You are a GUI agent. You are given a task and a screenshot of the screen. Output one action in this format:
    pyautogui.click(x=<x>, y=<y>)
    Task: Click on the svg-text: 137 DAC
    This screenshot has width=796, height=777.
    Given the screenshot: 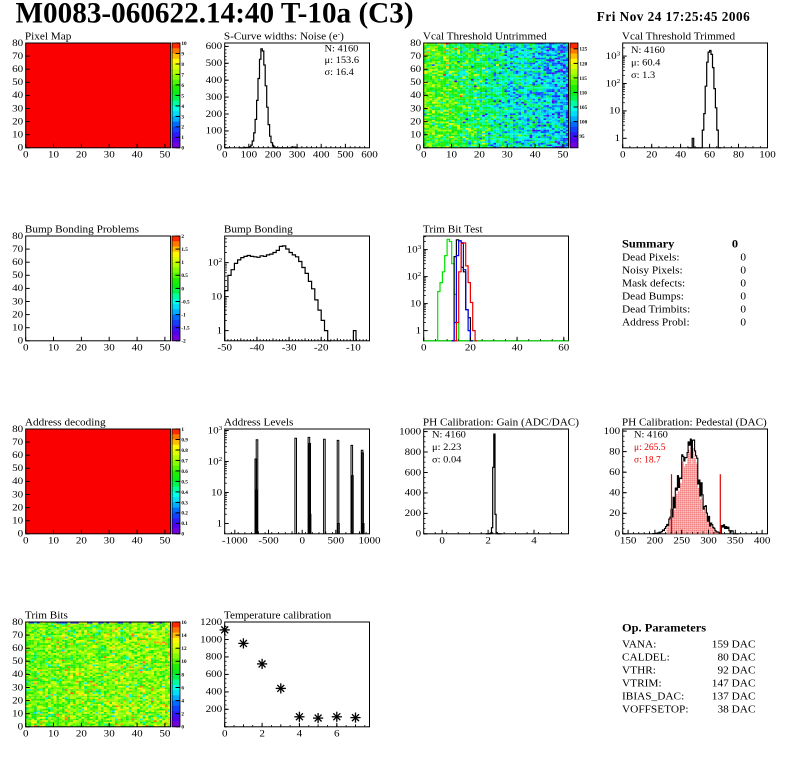 What is the action you would take?
    pyautogui.click(x=734, y=697)
    